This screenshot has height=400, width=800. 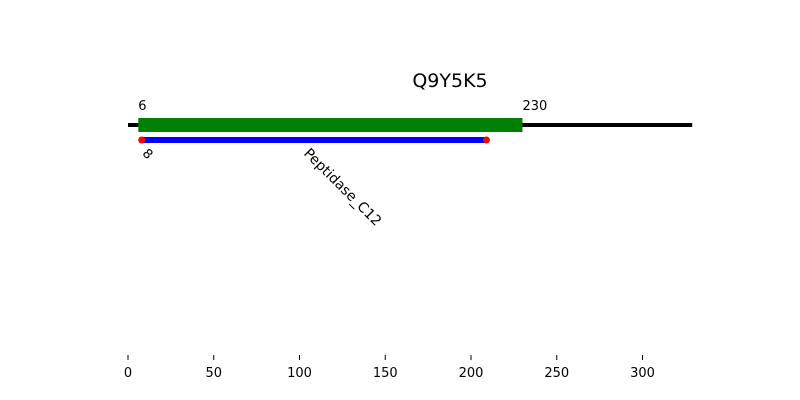 I want to click on domain-end-marker, so click(x=486, y=140).